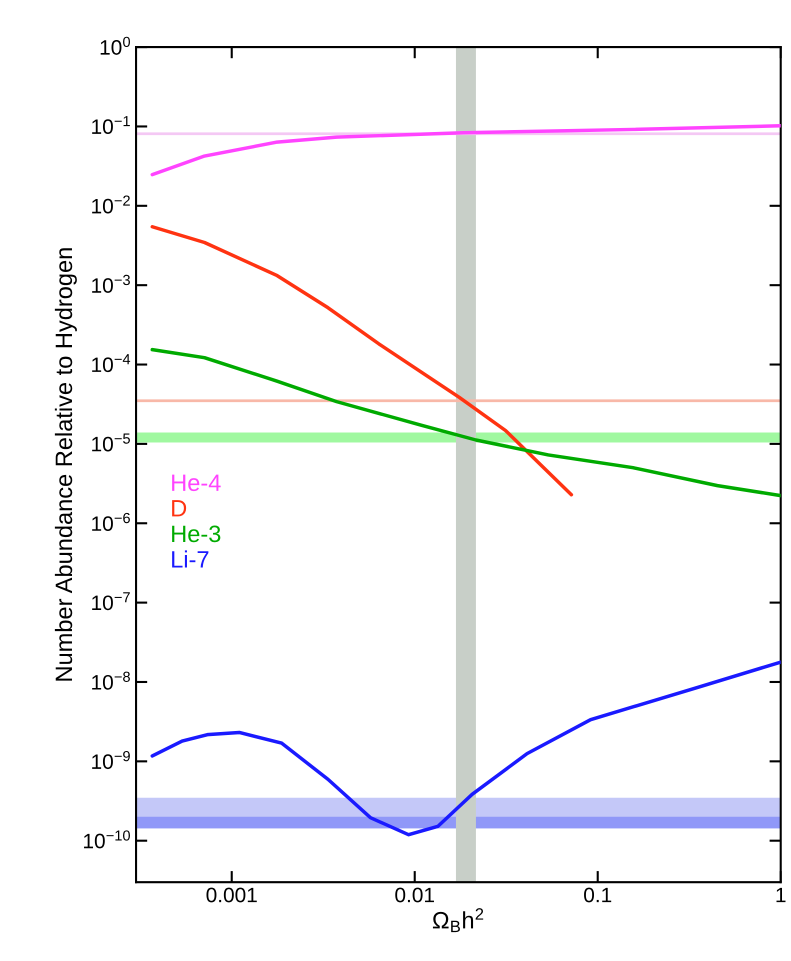 This screenshot has height=961, width=791. Describe the element at coordinates (179, 508) in the screenshot. I see `text: D` at that location.